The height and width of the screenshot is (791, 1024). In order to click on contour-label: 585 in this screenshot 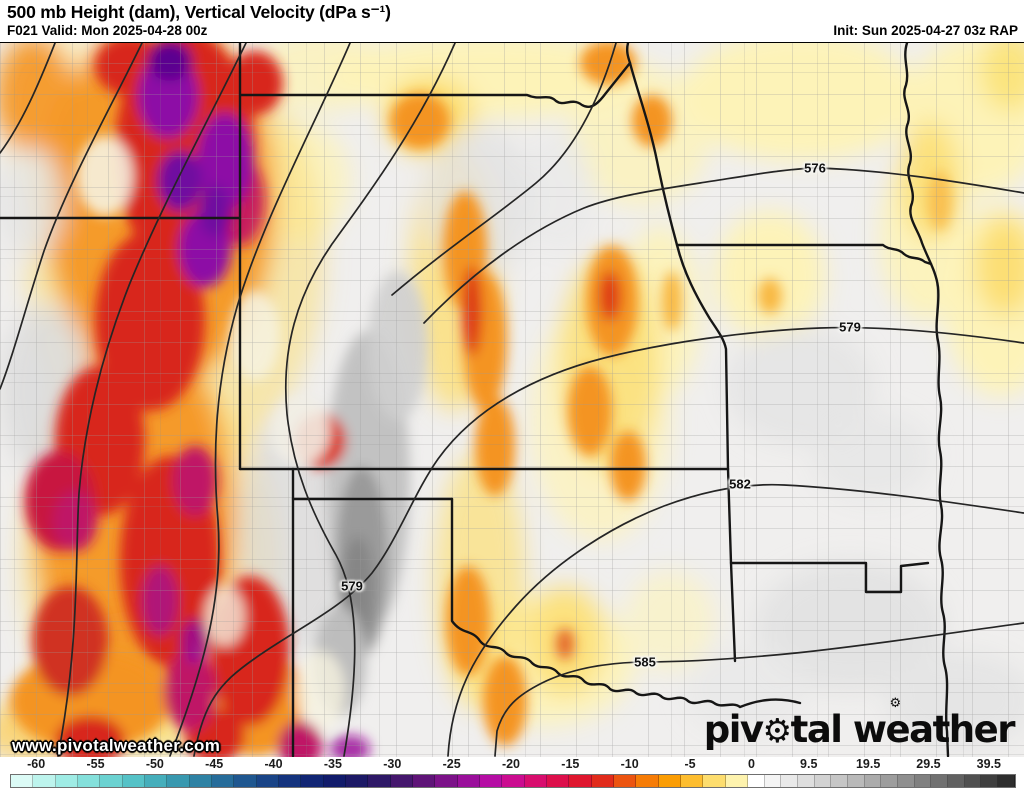, I will do `click(645, 662)`.